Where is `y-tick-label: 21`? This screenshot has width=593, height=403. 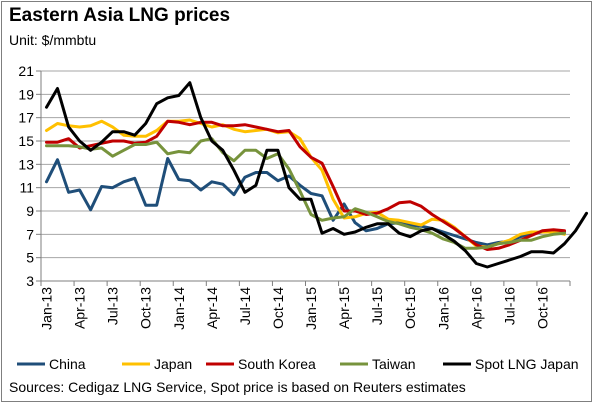
y-tick-label: 21 is located at coordinates (26, 71).